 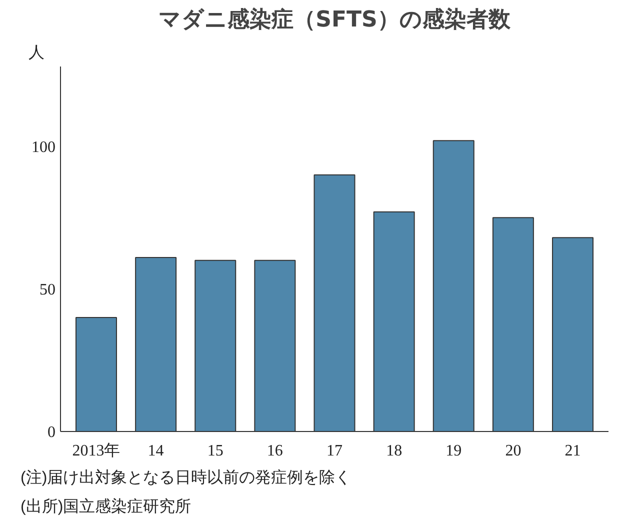 What do you see at coordinates (215, 451) in the screenshot?
I see `x-tick-label: 15` at bounding box center [215, 451].